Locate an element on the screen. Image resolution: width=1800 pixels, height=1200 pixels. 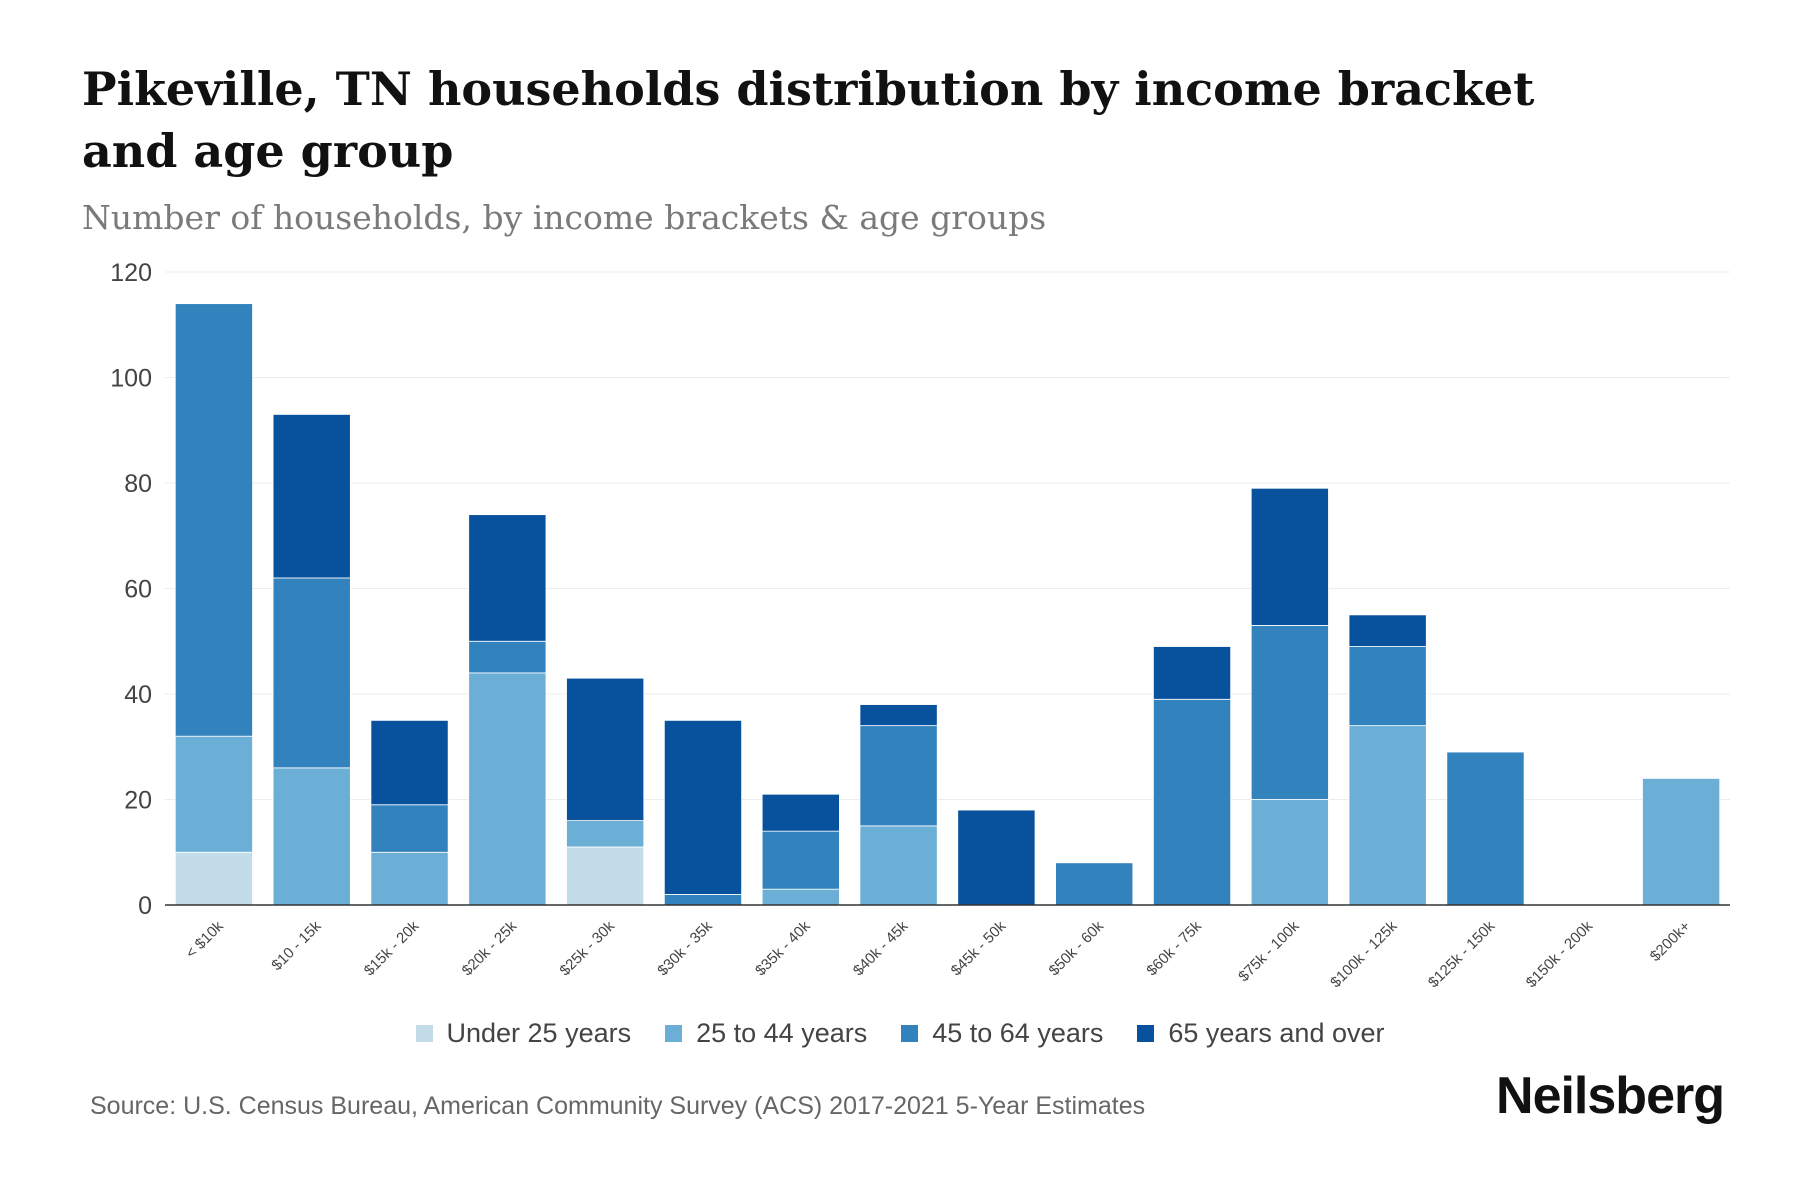
x-tick-label: $60k - 75k is located at coordinates (1174, 948).